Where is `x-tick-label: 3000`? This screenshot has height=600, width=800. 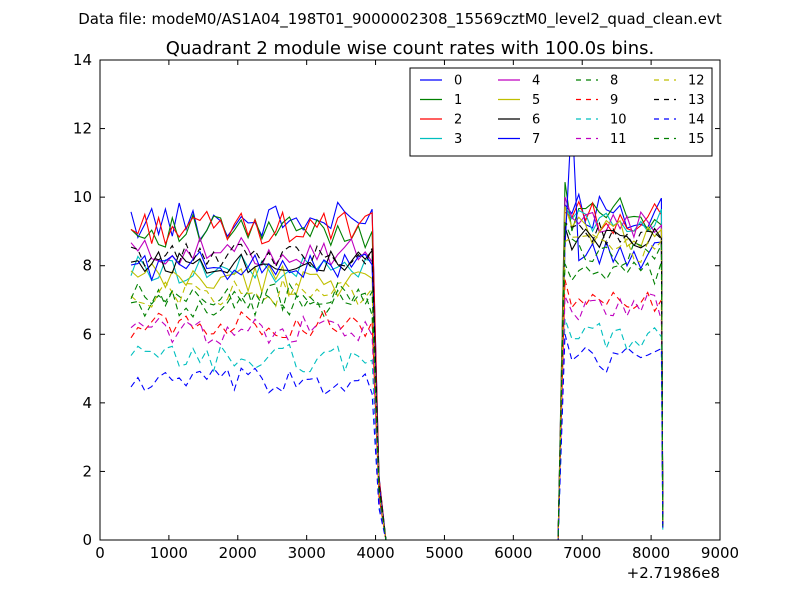
x-tick-label: 3000 is located at coordinates (307, 553).